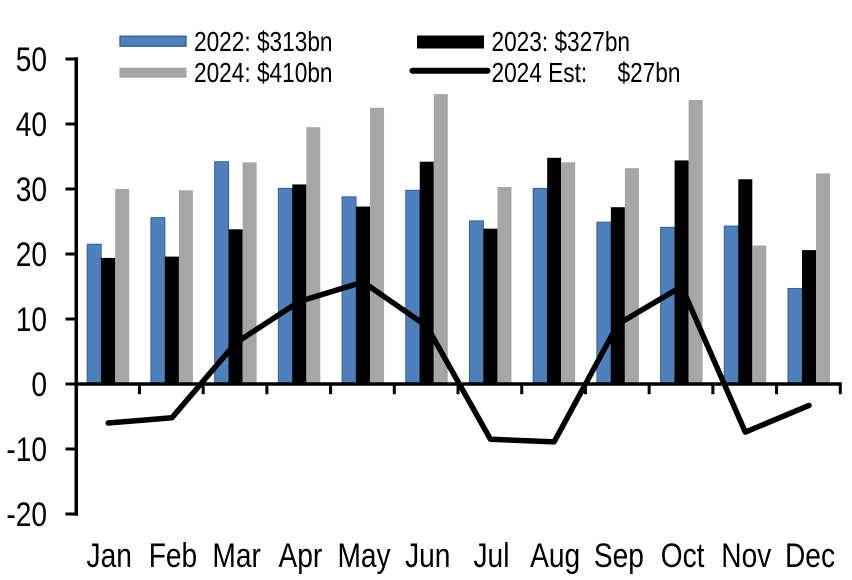 Image resolution: width=852 pixels, height=580 pixels. I want to click on svg-text: 2023: $327bn, so click(561, 42).